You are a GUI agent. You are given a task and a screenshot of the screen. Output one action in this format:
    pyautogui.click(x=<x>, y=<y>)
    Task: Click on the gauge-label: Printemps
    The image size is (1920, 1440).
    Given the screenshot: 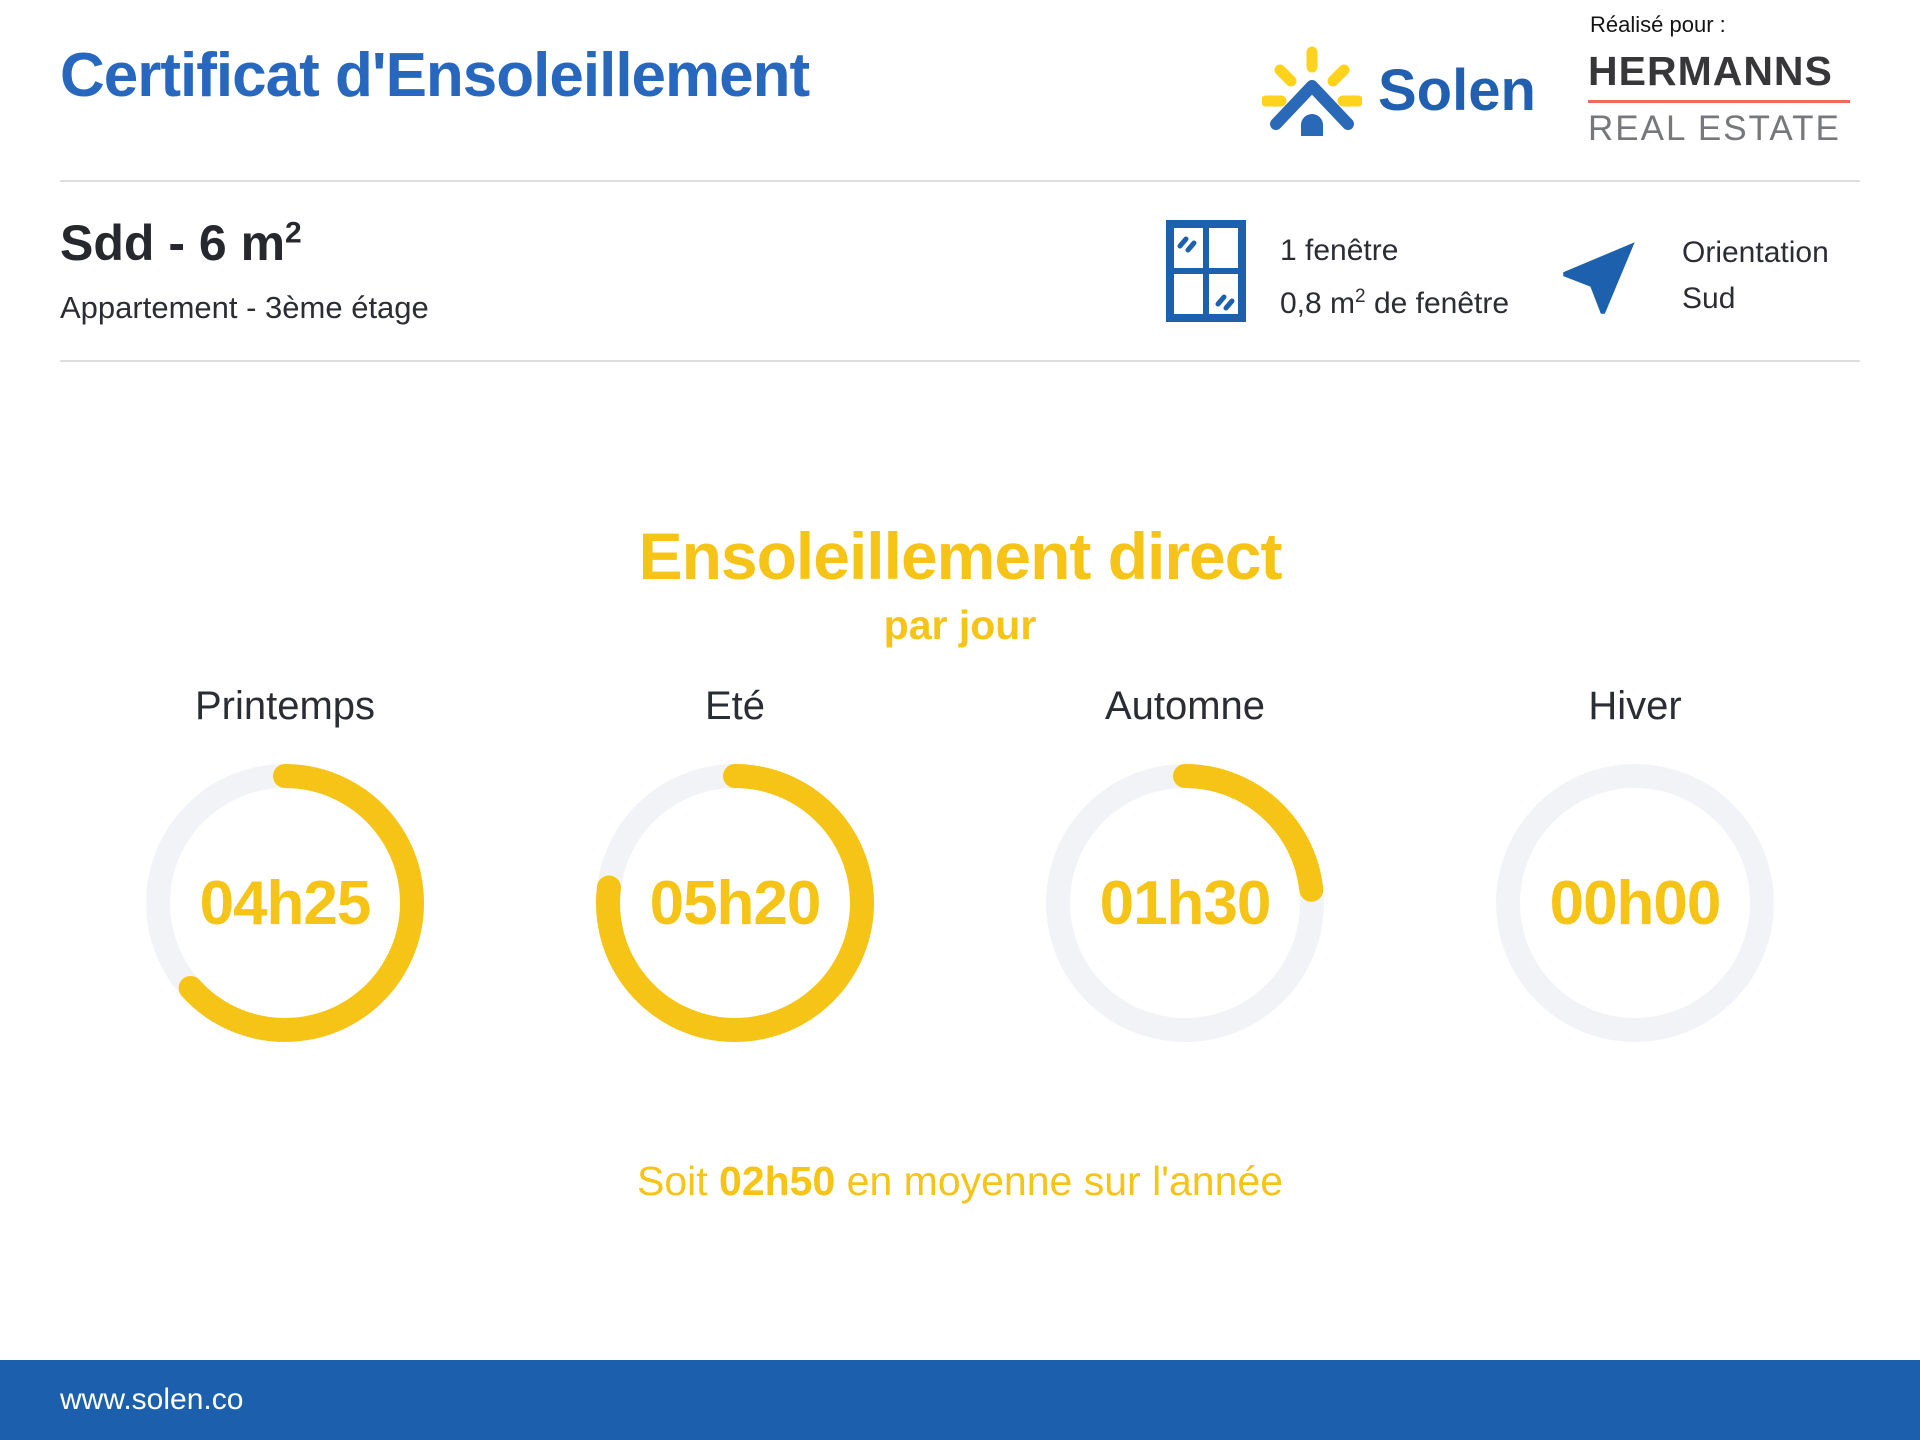 What is the action you would take?
    pyautogui.click(x=285, y=706)
    